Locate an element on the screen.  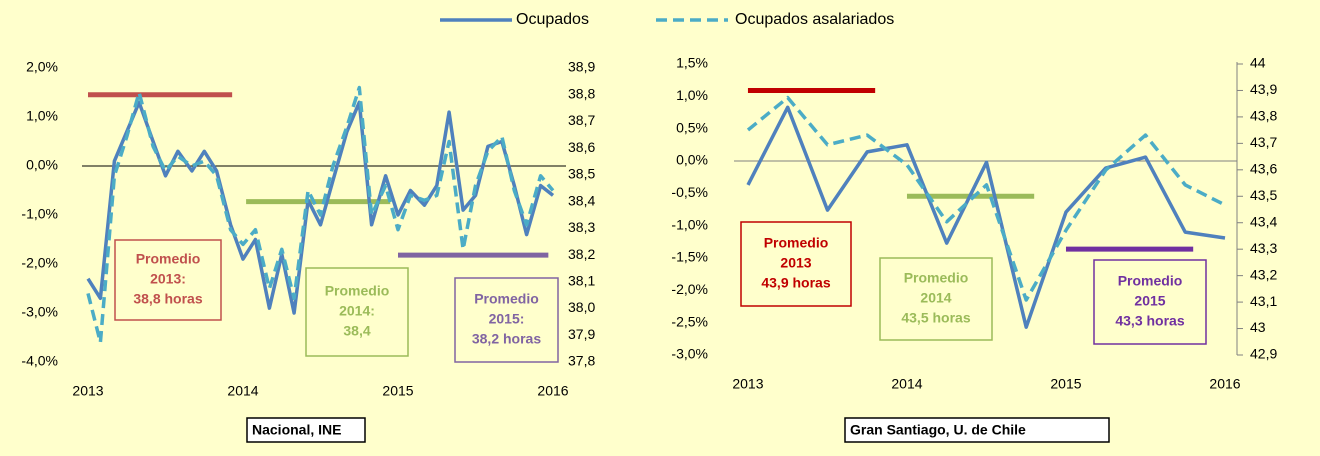
average-label: 38,4 is located at coordinates (356, 331).